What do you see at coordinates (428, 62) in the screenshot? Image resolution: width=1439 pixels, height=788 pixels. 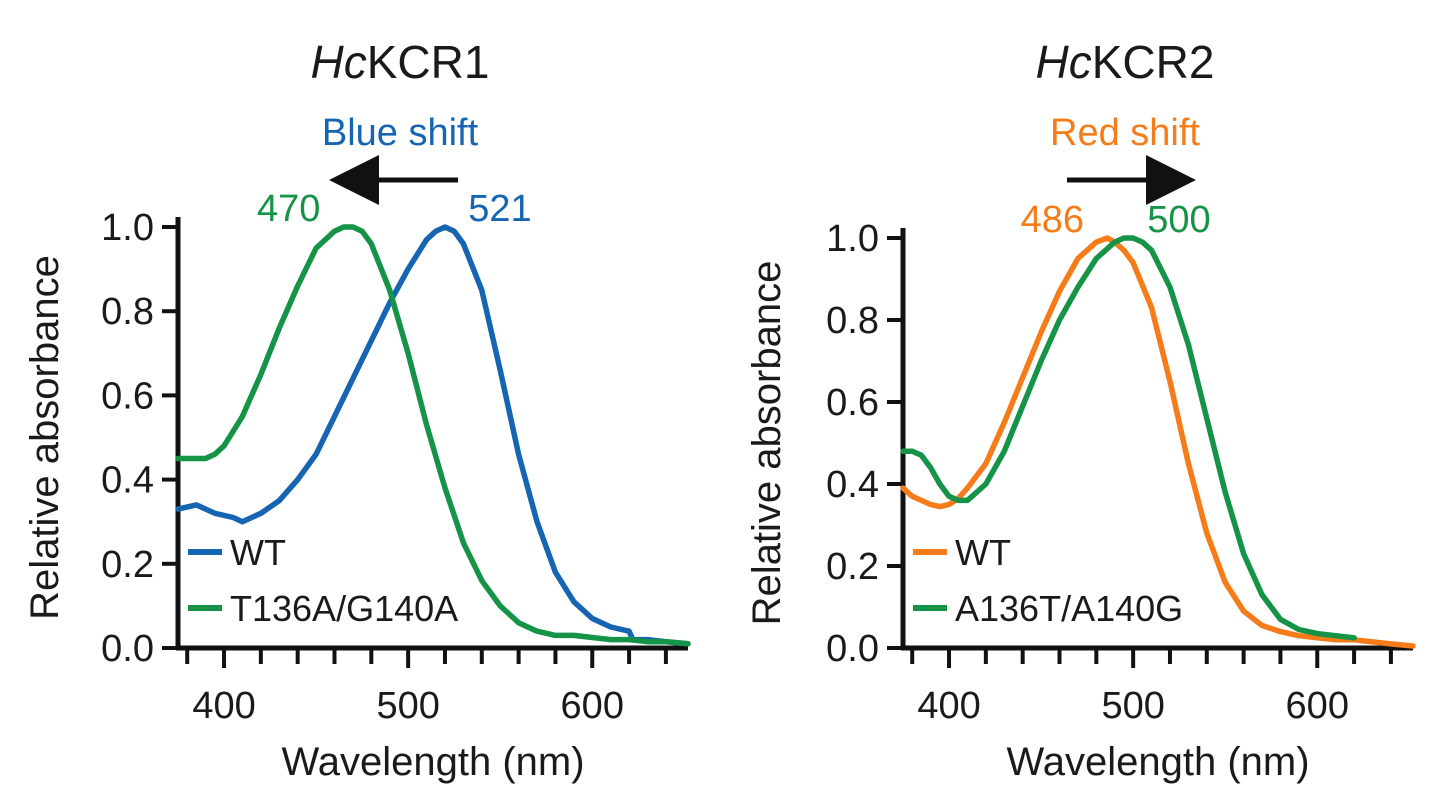 I see `title-main-part: KCR1` at bounding box center [428, 62].